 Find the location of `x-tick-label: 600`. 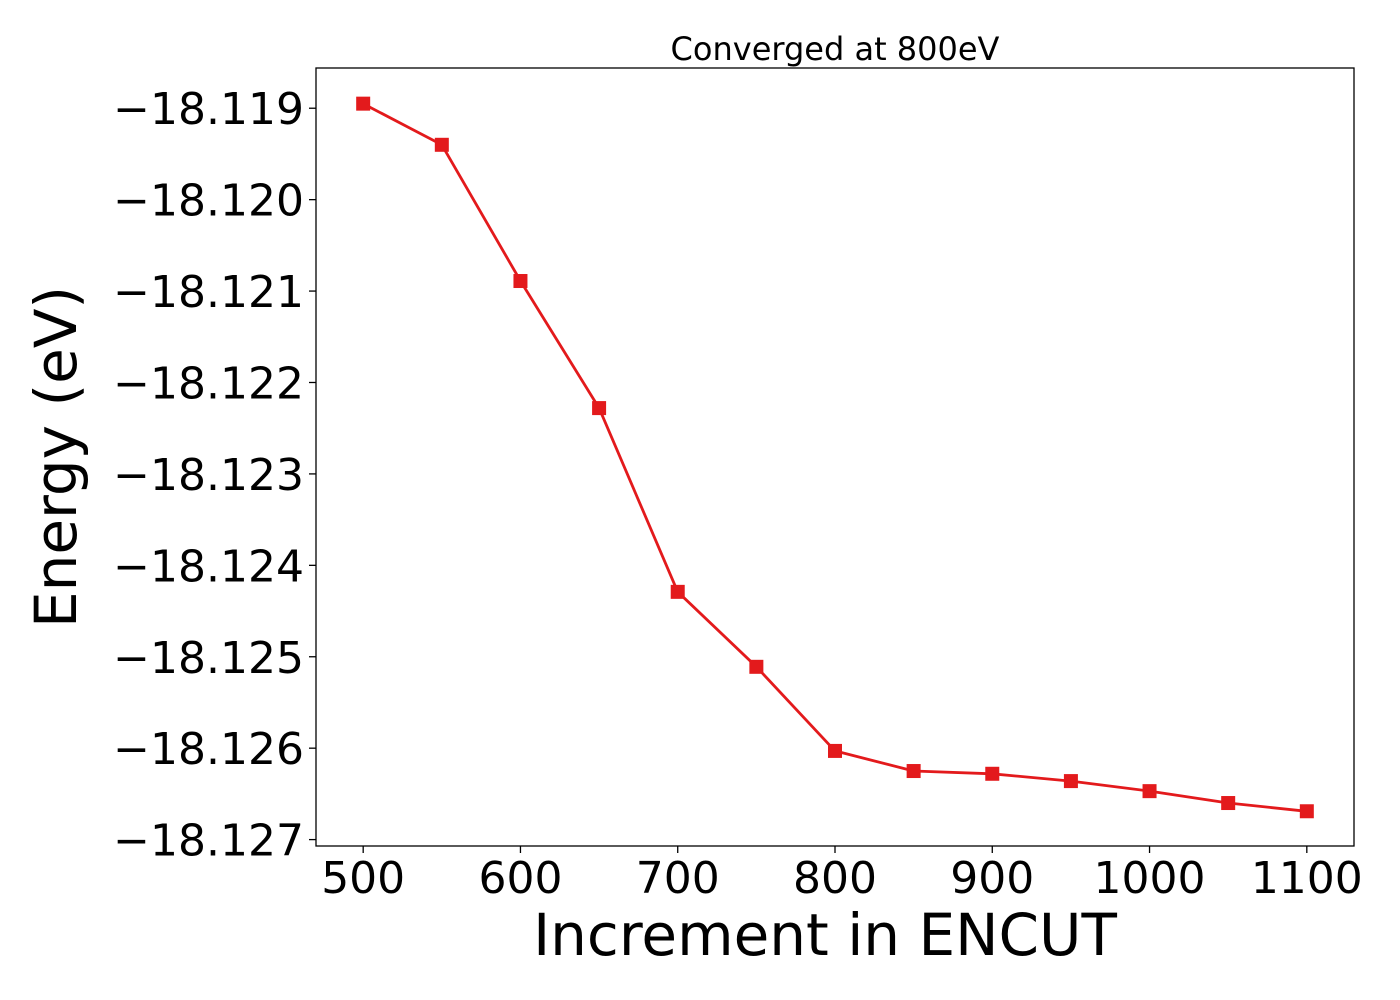

x-tick-label: 600 is located at coordinates (520, 878).